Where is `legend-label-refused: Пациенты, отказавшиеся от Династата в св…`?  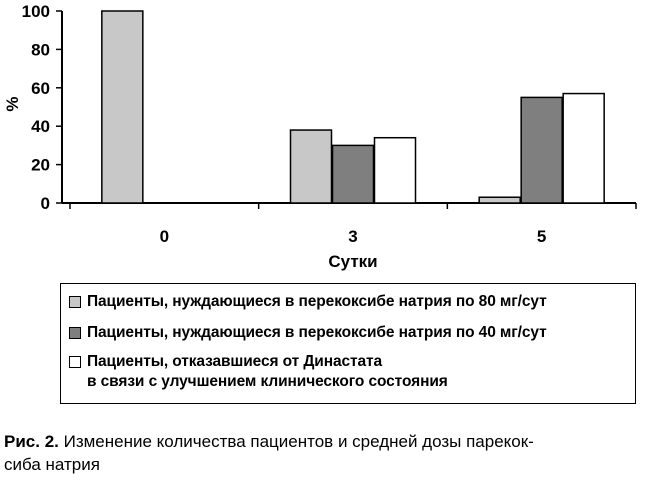 legend-label-refused: Пациенты, отказавшиеся от Династата в св… is located at coordinates (267, 371).